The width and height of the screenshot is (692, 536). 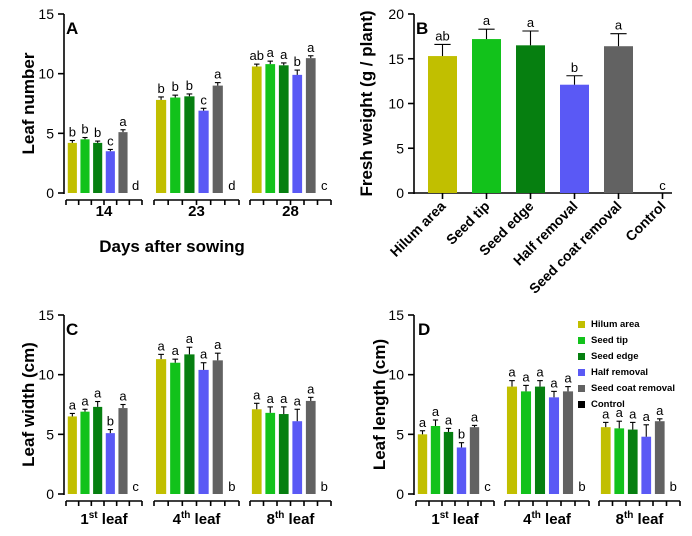 I want to click on x-category-label: 14, so click(x=104, y=211).